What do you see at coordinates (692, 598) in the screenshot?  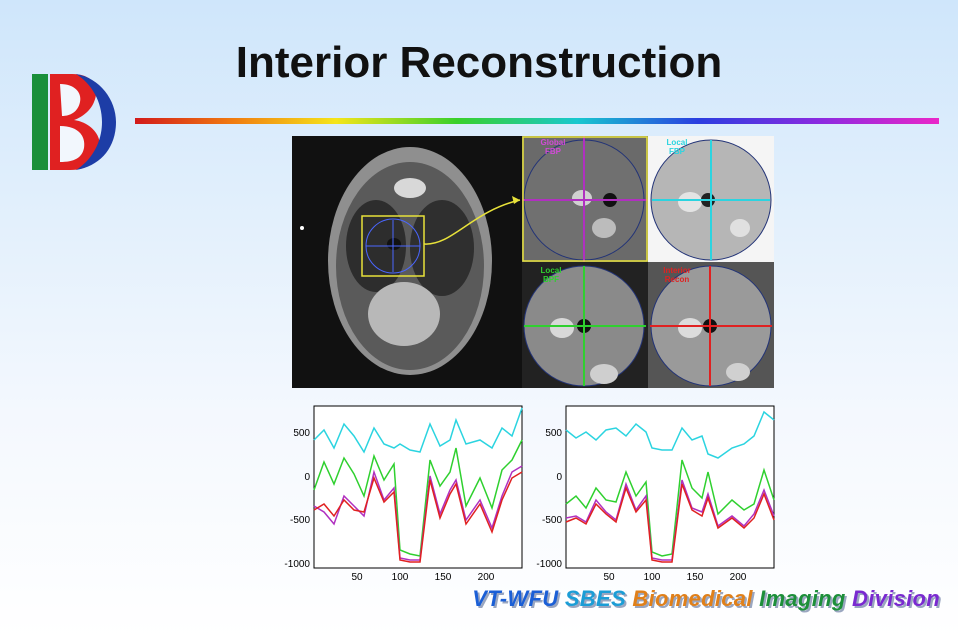 I see `footer-word: Biomedical` at bounding box center [692, 598].